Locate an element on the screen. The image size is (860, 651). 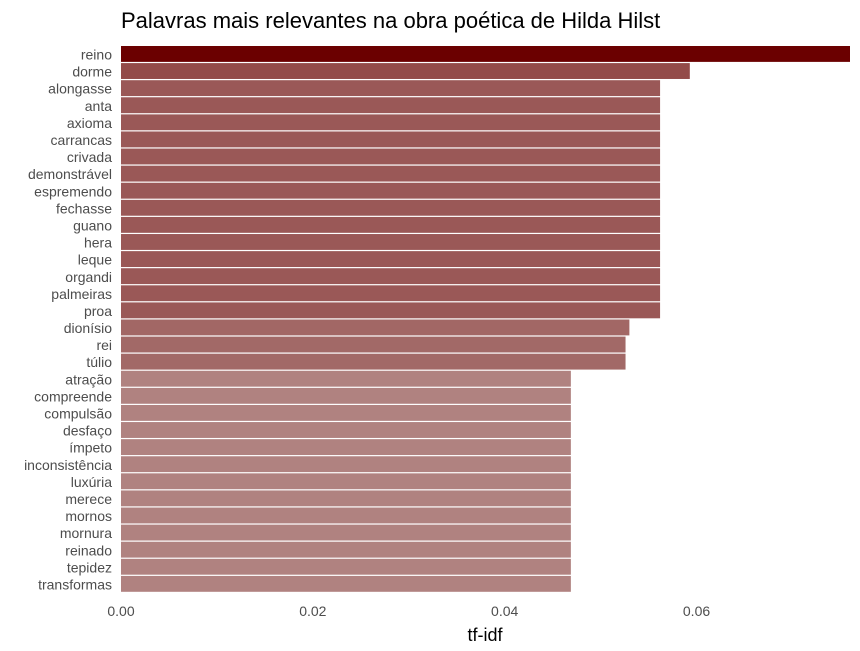
category-label: crivada is located at coordinates (89, 157).